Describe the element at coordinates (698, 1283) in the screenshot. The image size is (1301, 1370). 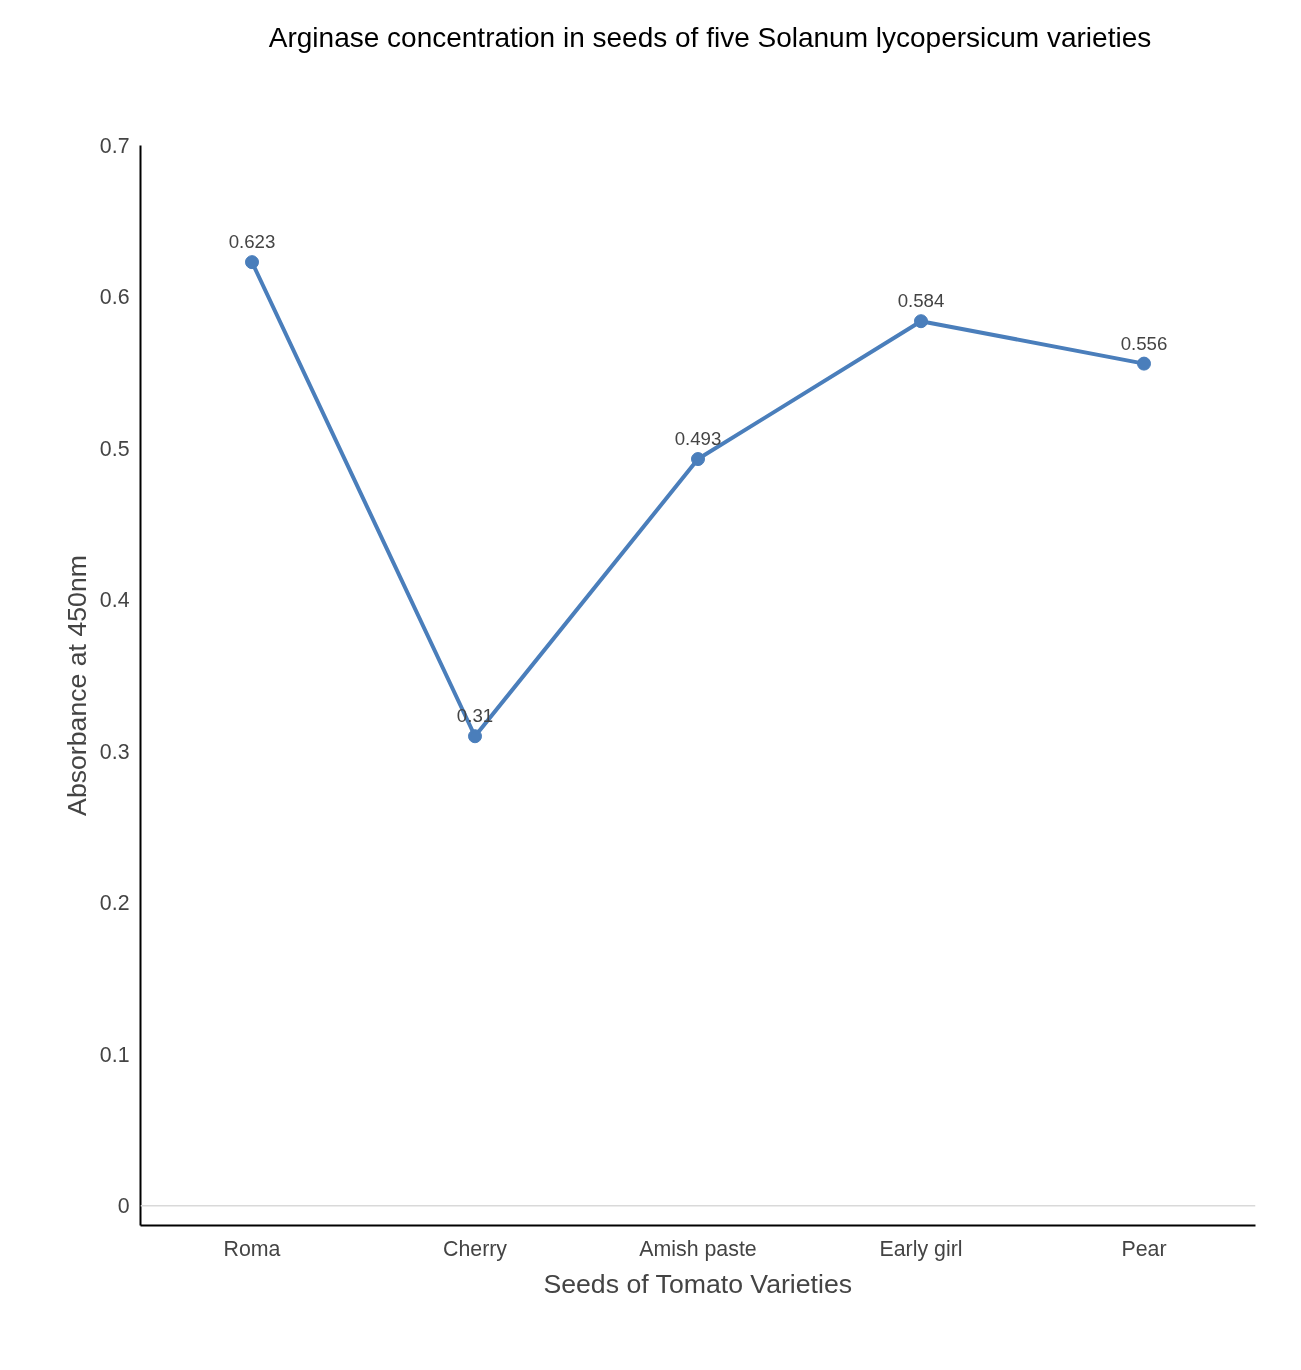
I see `x-axis-title: Seeds of Tomato Varieties` at that location.